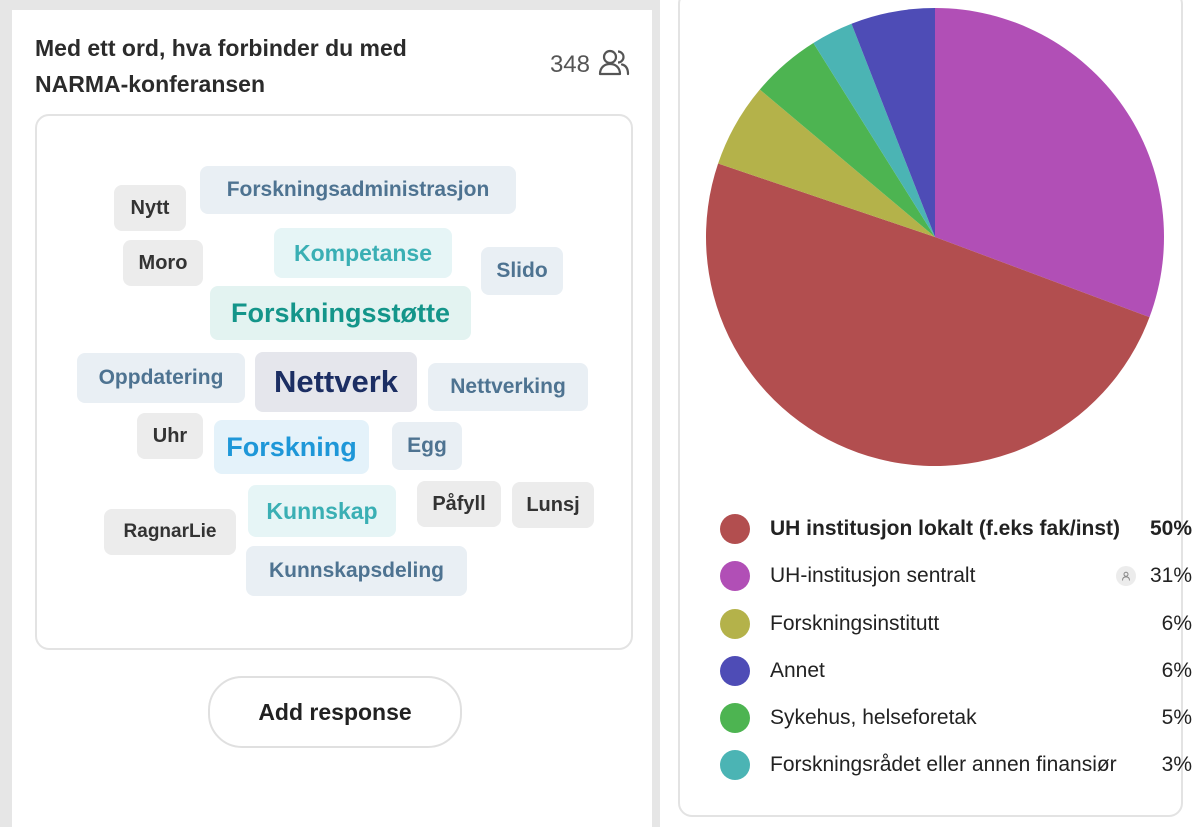  Describe the element at coordinates (956, 671) in the screenshot. I see `legend-item: Annet 6%` at that location.